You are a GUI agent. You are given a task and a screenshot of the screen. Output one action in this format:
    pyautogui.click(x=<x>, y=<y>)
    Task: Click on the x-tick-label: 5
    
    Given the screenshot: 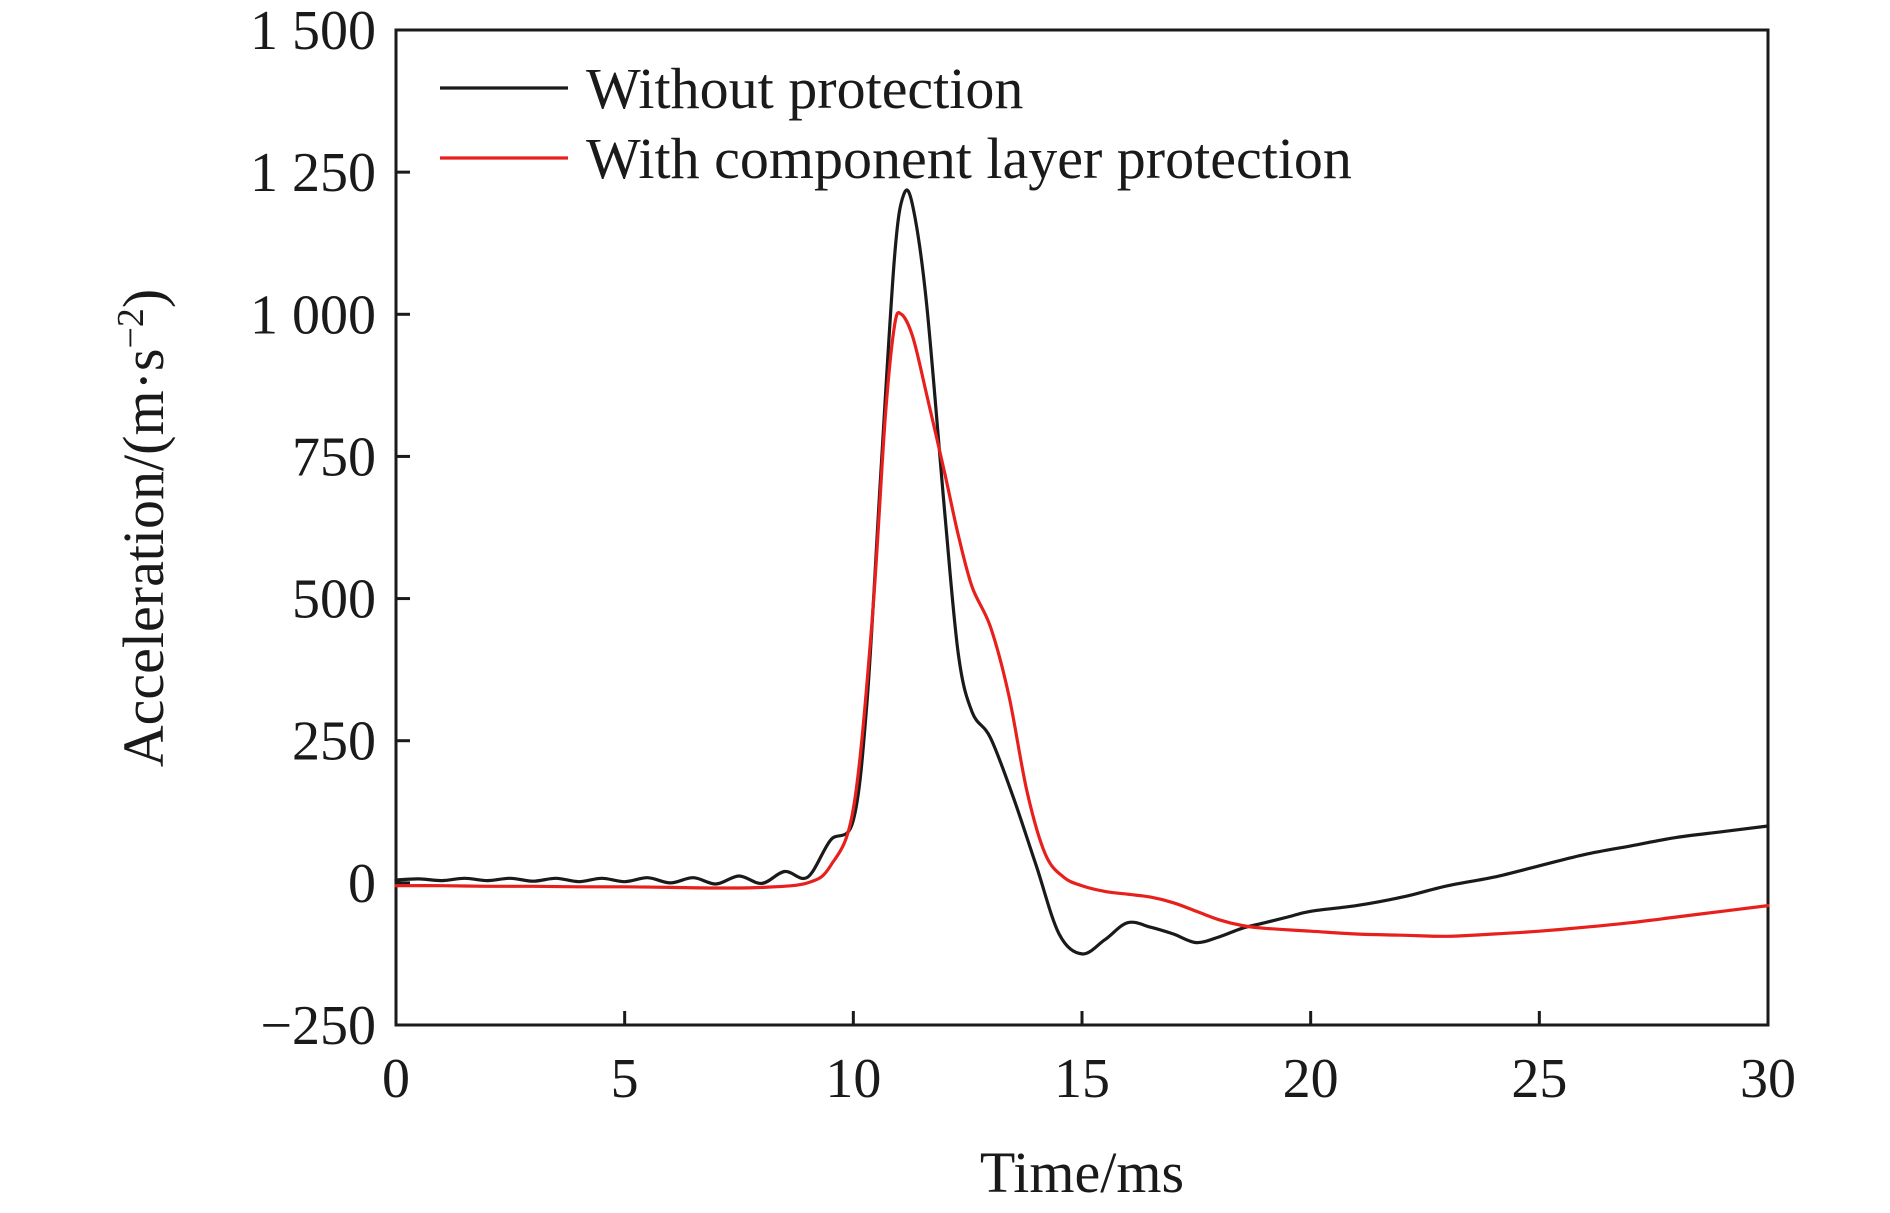 What is the action you would take?
    pyautogui.click(x=625, y=1079)
    